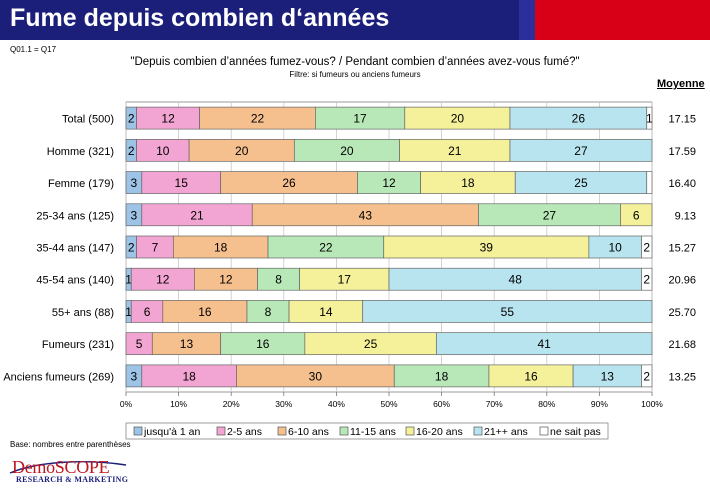 The width and height of the screenshot is (710, 491). Describe the element at coordinates (682, 152) in the screenshot. I see `mean-value: 17.59` at that location.